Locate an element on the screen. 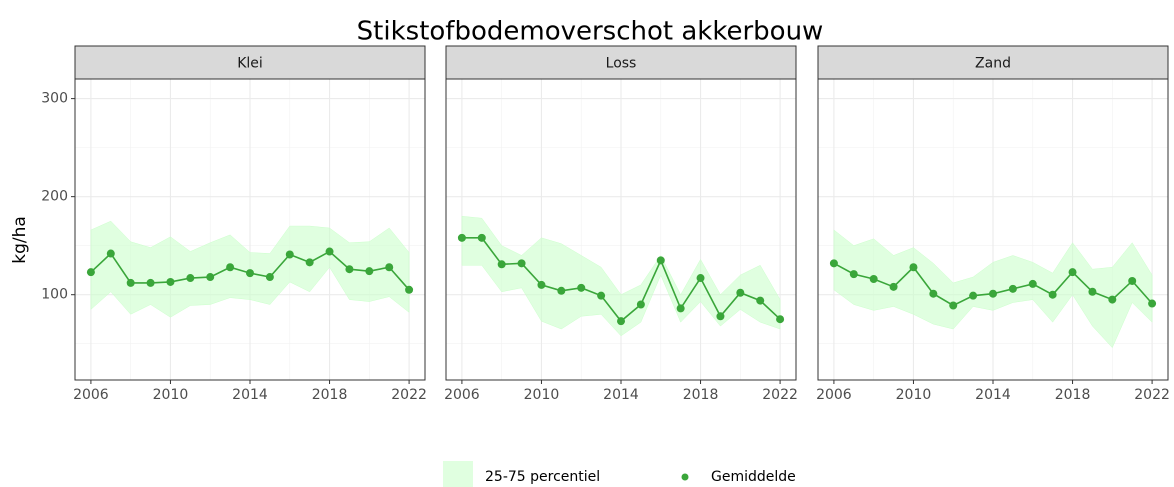 Image resolution: width=1174 pixels, height=487 pixels. y-axis-label: kg/ha is located at coordinates (20, 240).